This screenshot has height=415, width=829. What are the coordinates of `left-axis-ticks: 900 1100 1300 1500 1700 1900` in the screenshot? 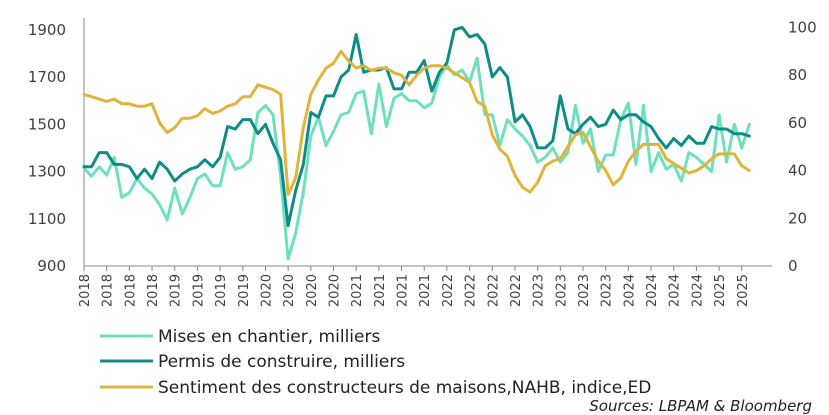 It's located at (47, 148).